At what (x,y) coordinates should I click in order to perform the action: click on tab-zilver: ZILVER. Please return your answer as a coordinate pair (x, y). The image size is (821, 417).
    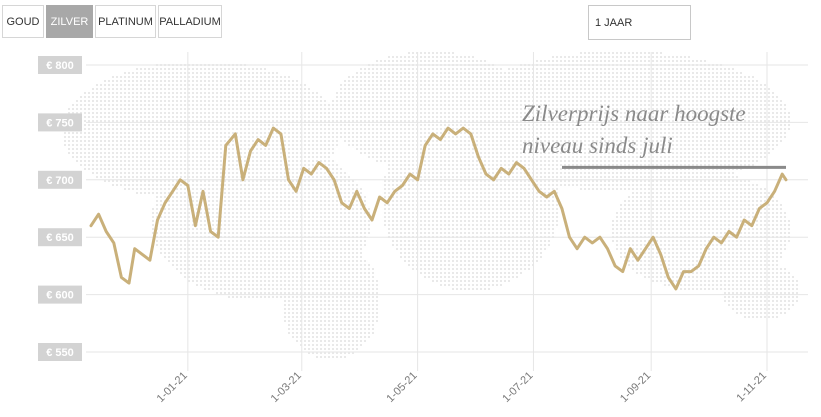
    Looking at the image, I should click on (69, 21).